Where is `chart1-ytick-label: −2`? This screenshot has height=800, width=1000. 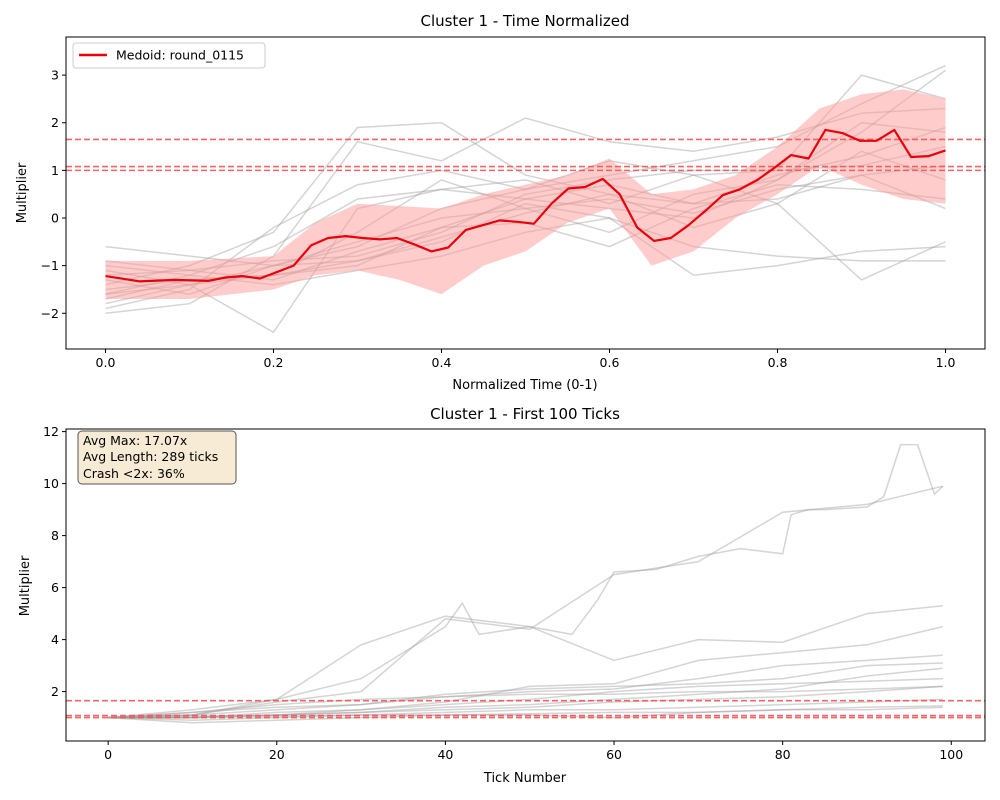 chart1-ytick-label: −2 is located at coordinates (50, 313).